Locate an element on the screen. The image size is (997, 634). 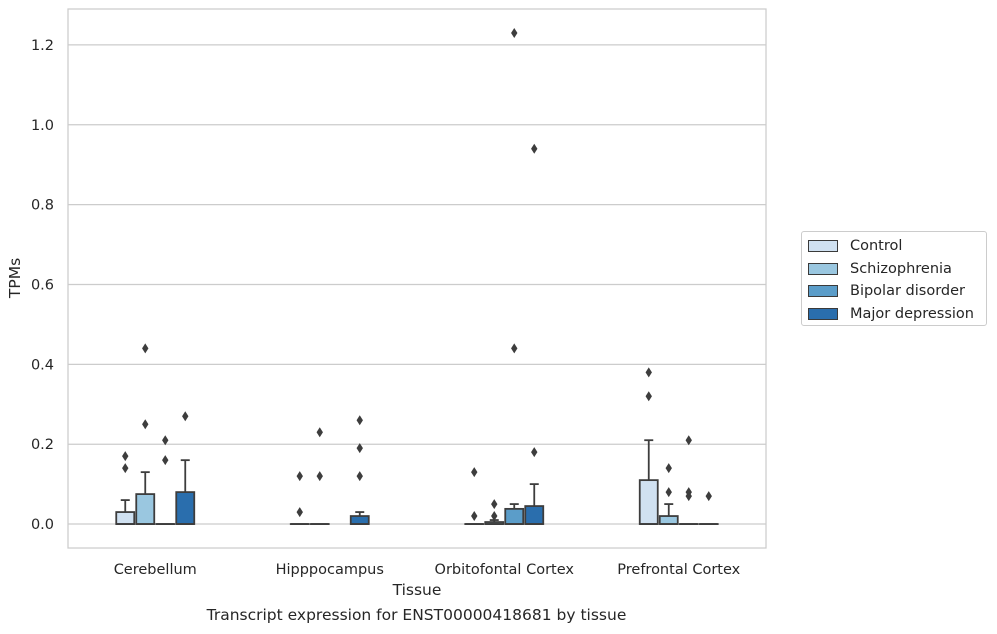
legend-item: Control is located at coordinates (897, 246).